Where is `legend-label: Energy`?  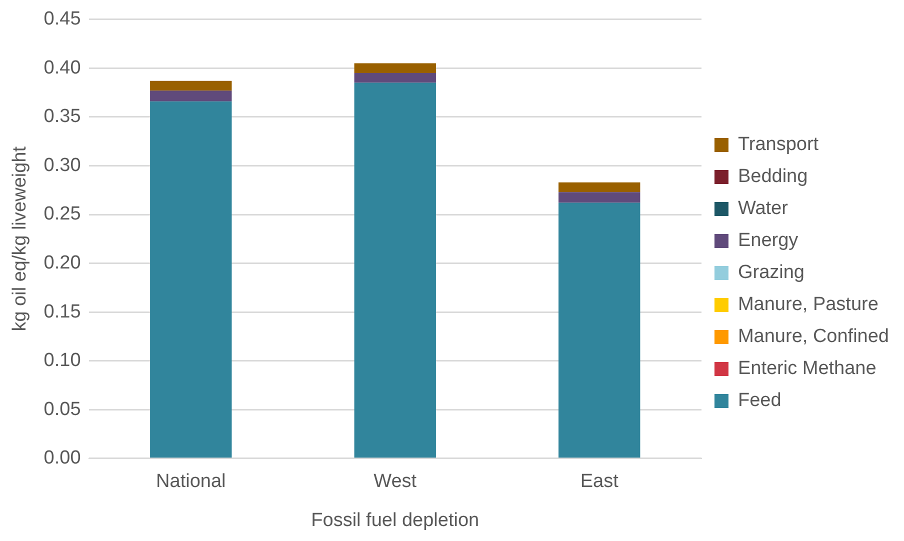 legend-label: Energy is located at coordinates (768, 241).